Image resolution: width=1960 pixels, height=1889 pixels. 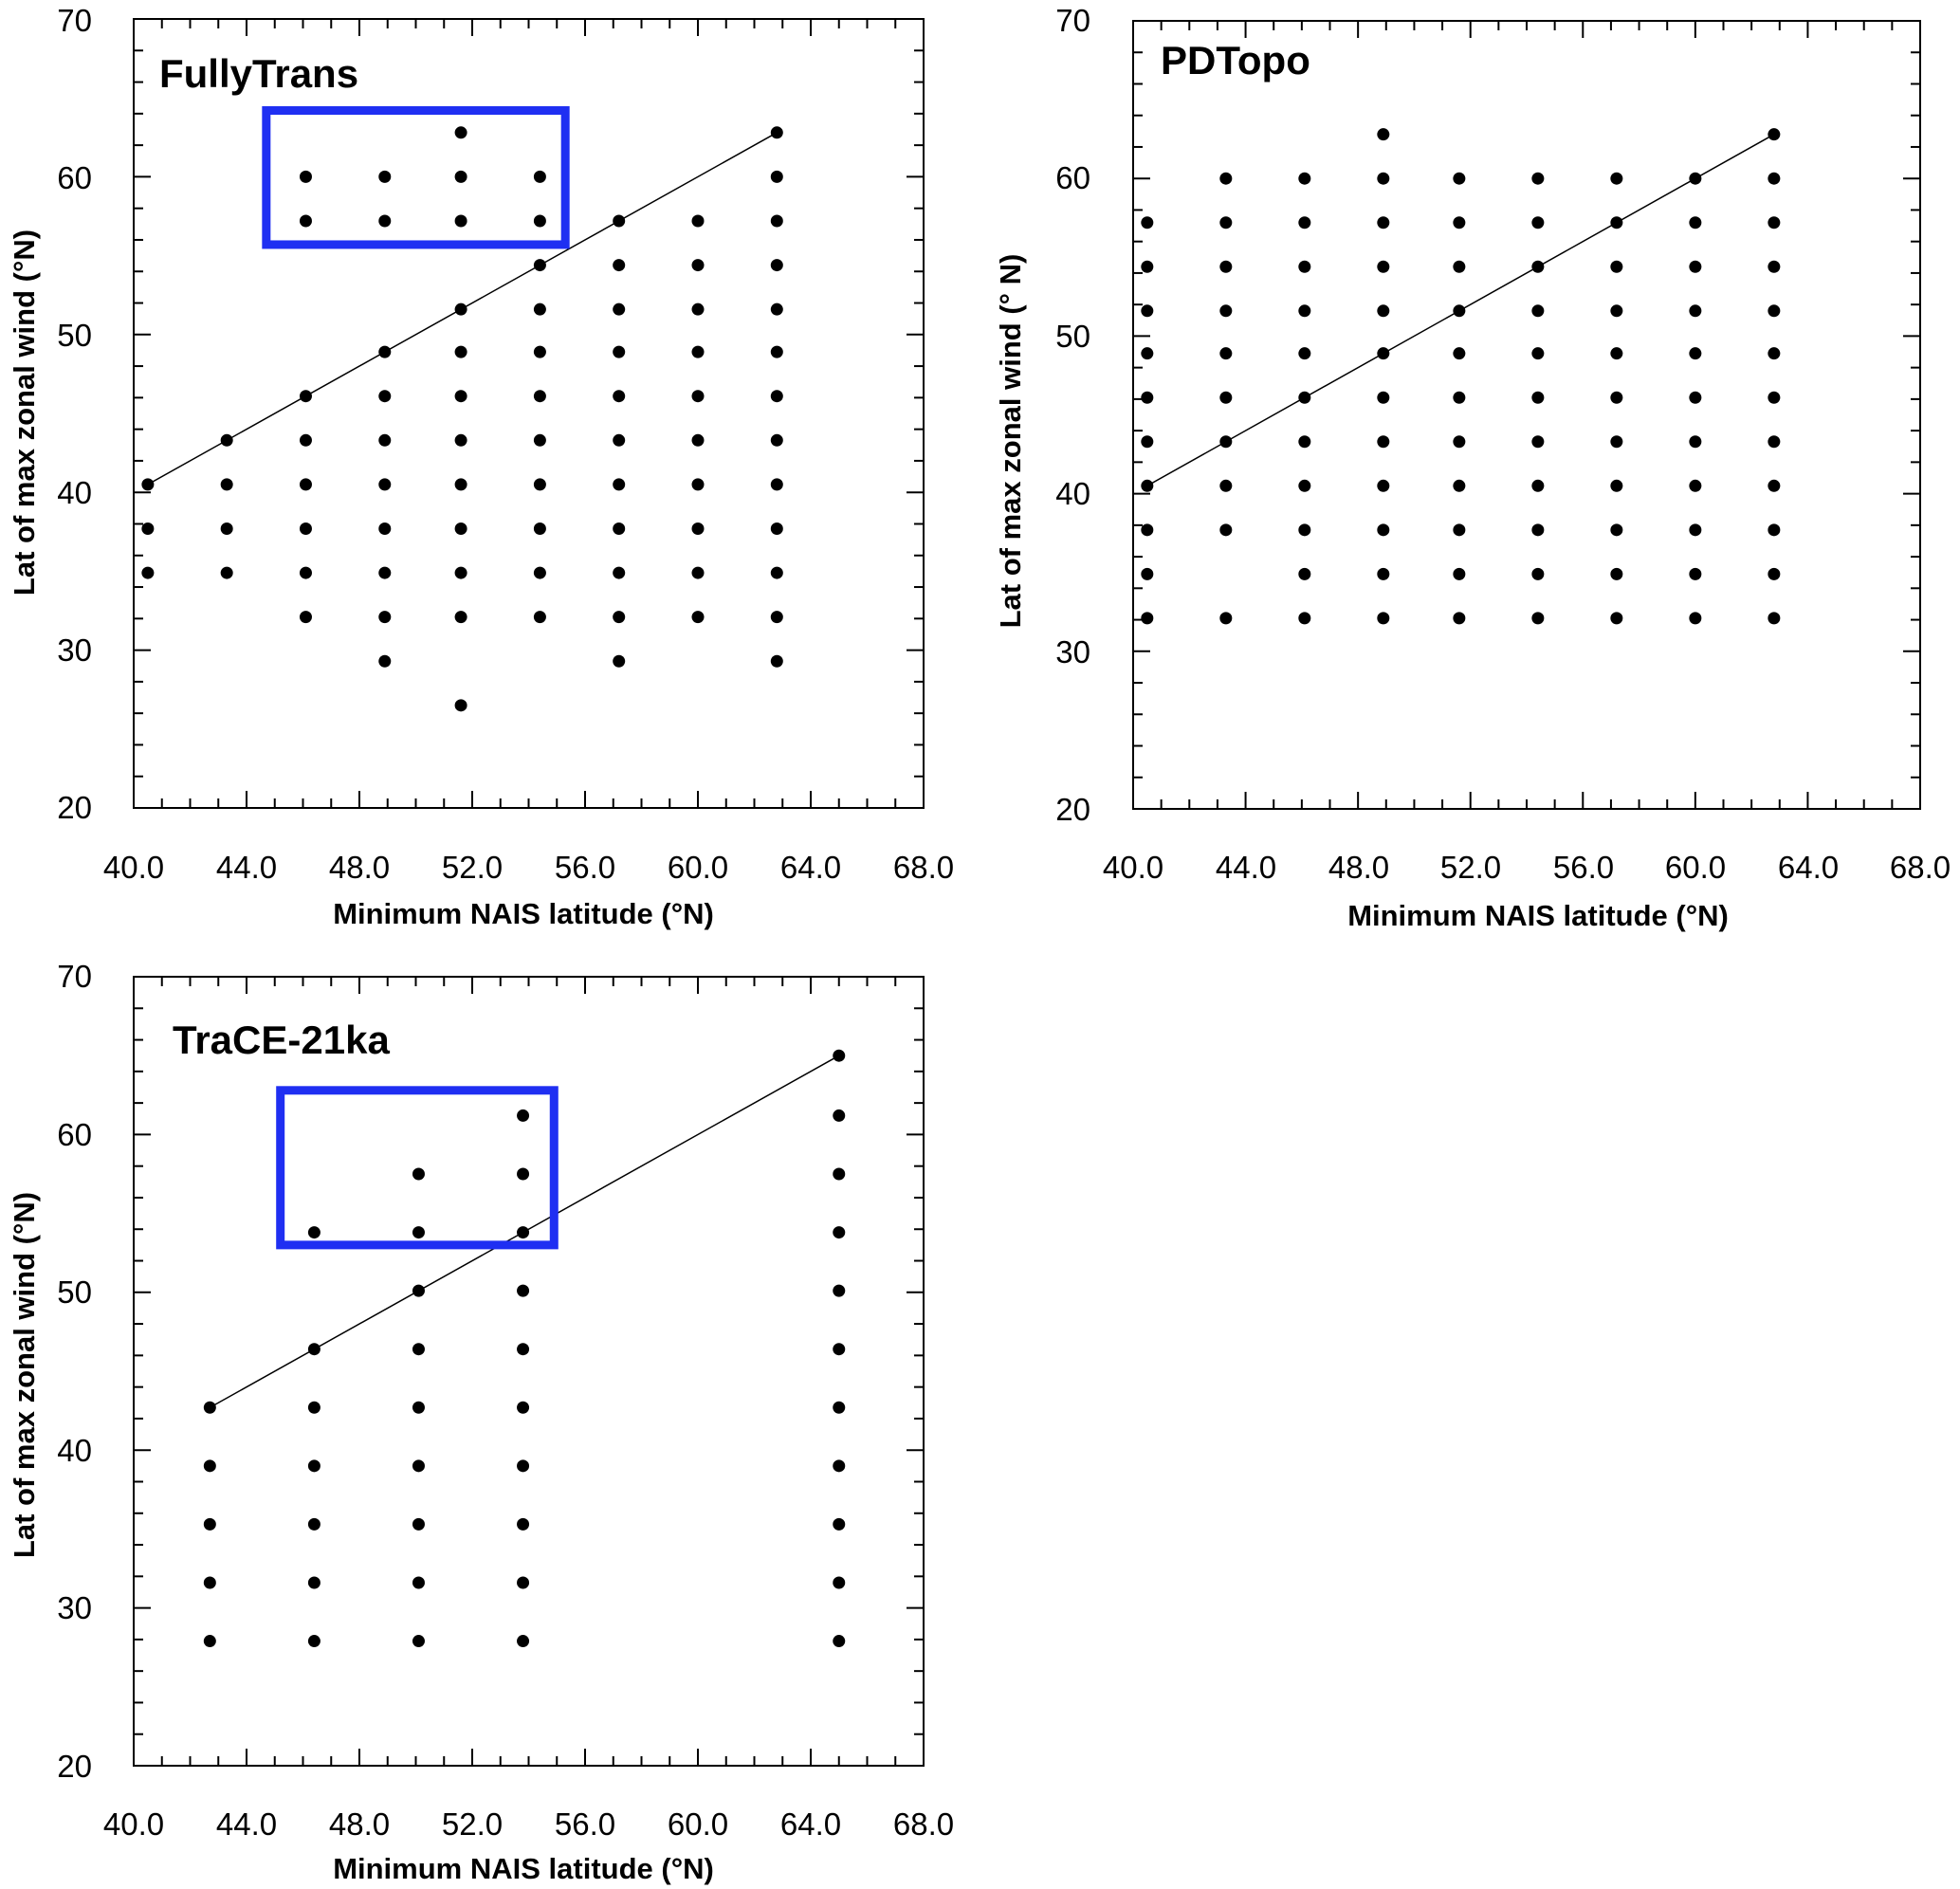 What do you see at coordinates (246, 867) in the screenshot?
I see `x-tick-label: 44.0` at bounding box center [246, 867].